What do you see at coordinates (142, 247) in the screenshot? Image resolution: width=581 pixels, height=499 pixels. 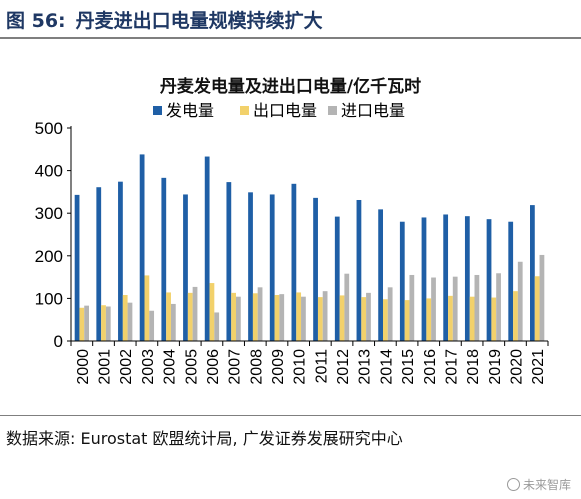 I see `bar-2003-s0` at bounding box center [142, 247].